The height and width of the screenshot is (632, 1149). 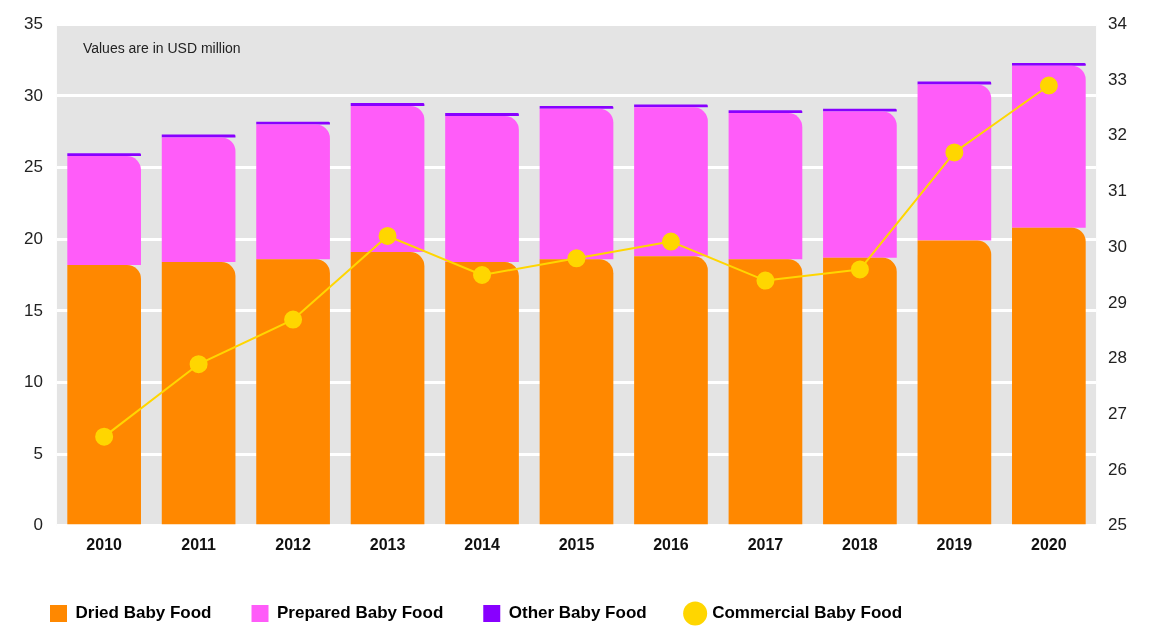 What do you see at coordinates (1118, 23) in the screenshot?
I see `y2-tick-label: 34` at bounding box center [1118, 23].